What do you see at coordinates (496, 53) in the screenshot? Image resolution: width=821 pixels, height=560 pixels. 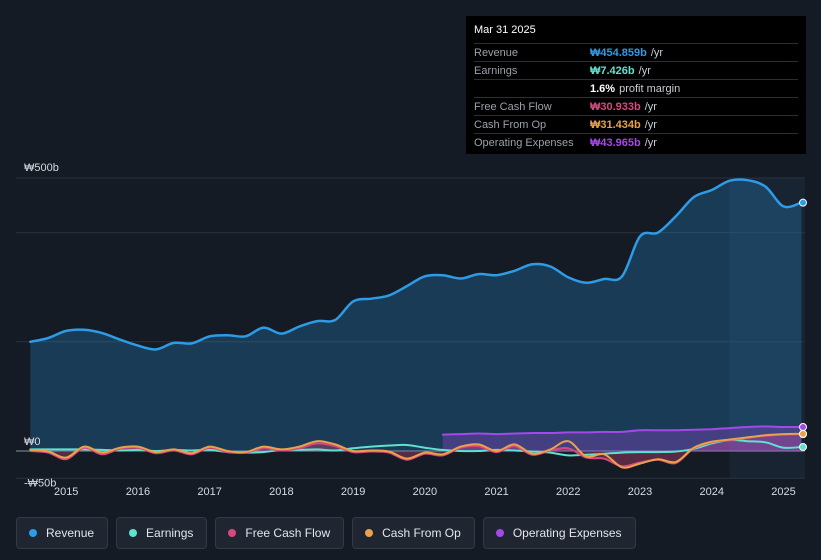 I see `tooltip-row-label: Revenue` at bounding box center [496, 53].